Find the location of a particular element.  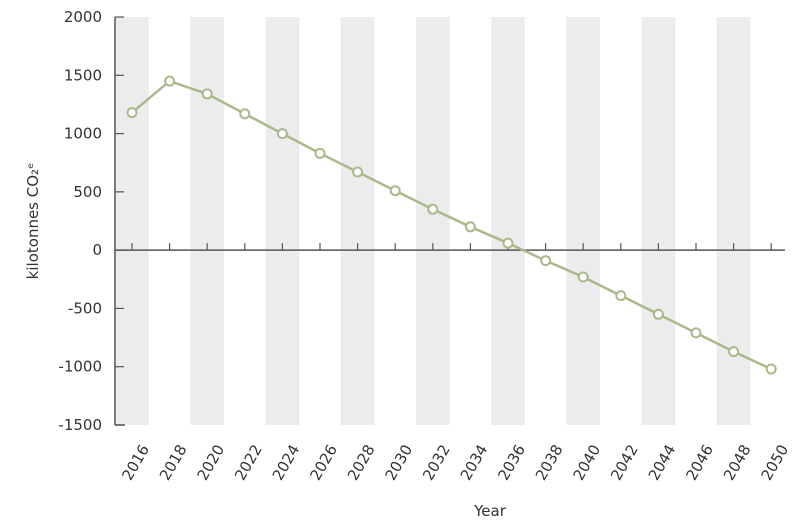

y-tick-label: 500 is located at coordinates (87, 192).